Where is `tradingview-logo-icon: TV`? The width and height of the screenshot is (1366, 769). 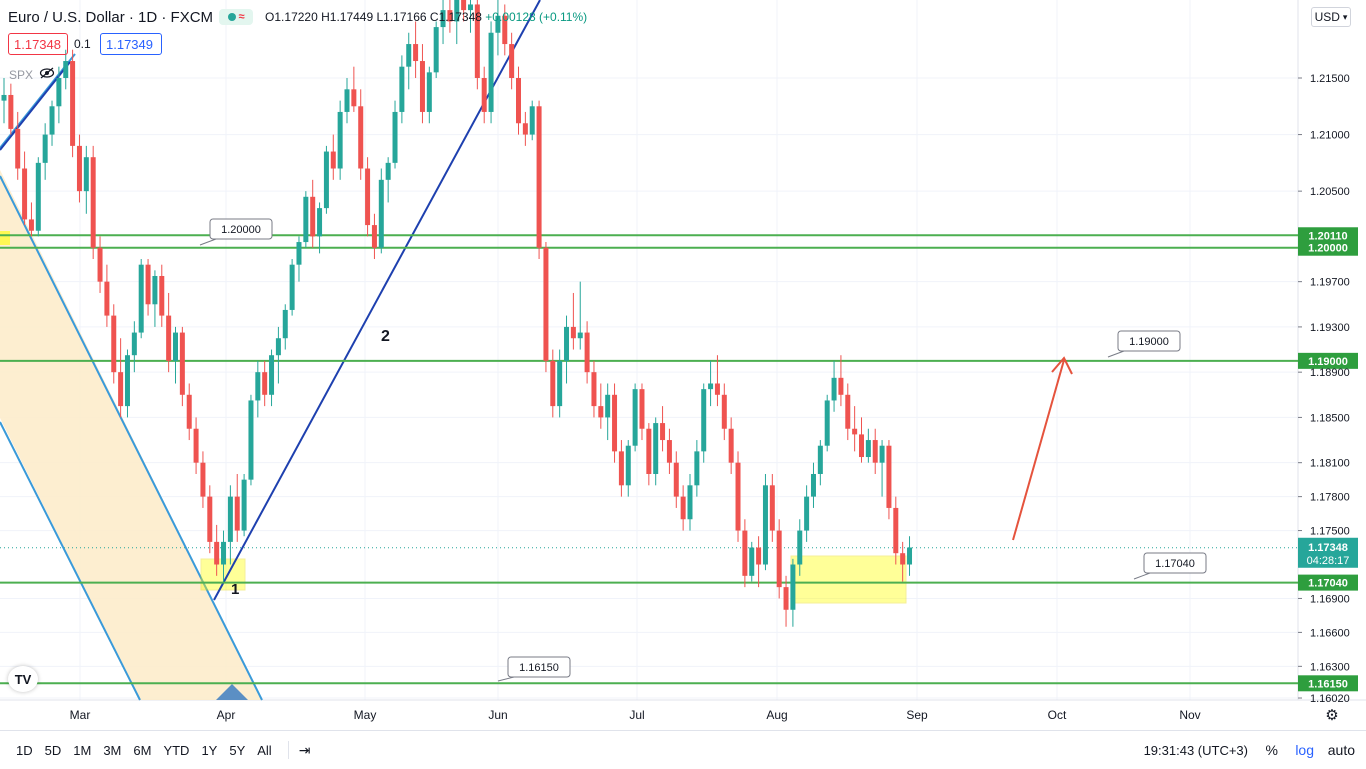
tradingview-logo-icon: TV is located at coordinates (23, 679).